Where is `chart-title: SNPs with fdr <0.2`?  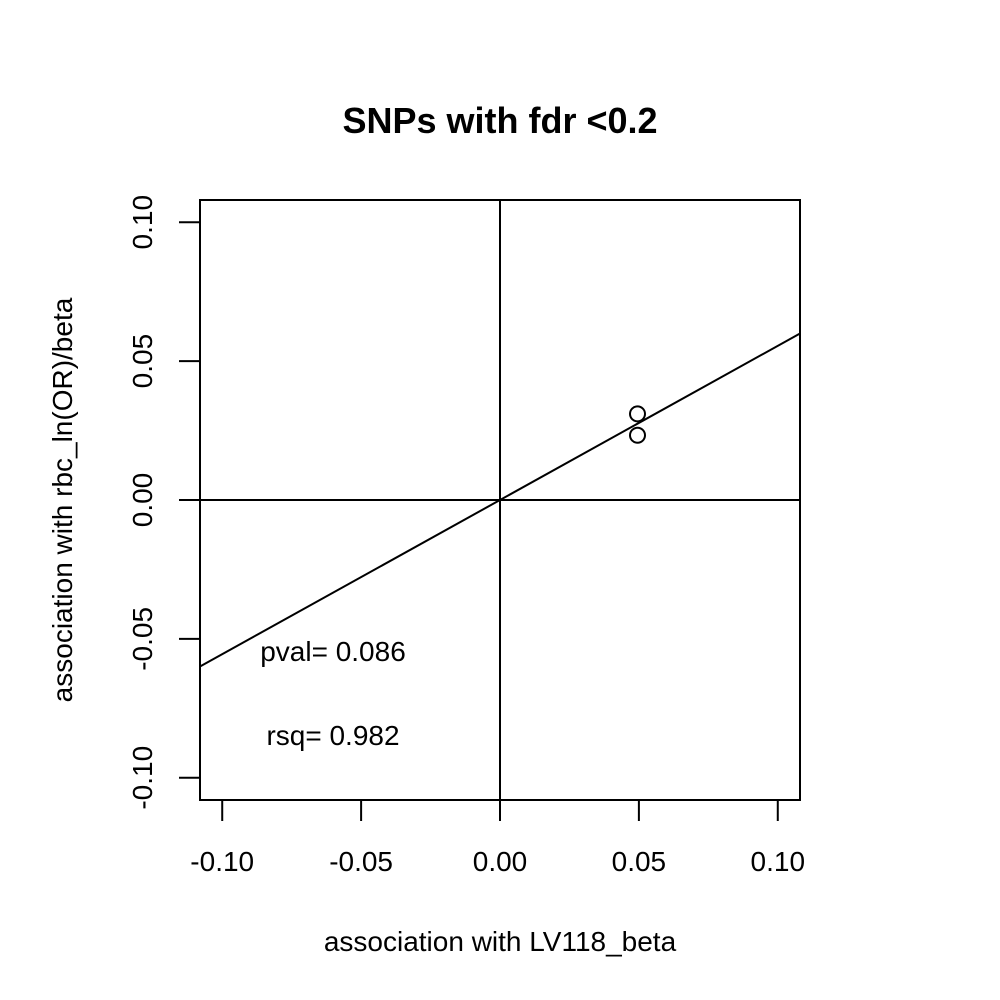 chart-title: SNPs with fdr <0.2 is located at coordinates (499, 120).